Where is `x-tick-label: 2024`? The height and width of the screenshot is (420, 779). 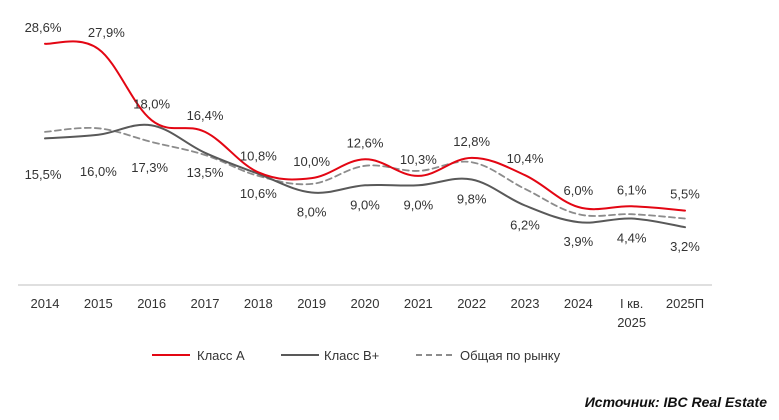 x-tick-label: 2024 is located at coordinates (578, 303).